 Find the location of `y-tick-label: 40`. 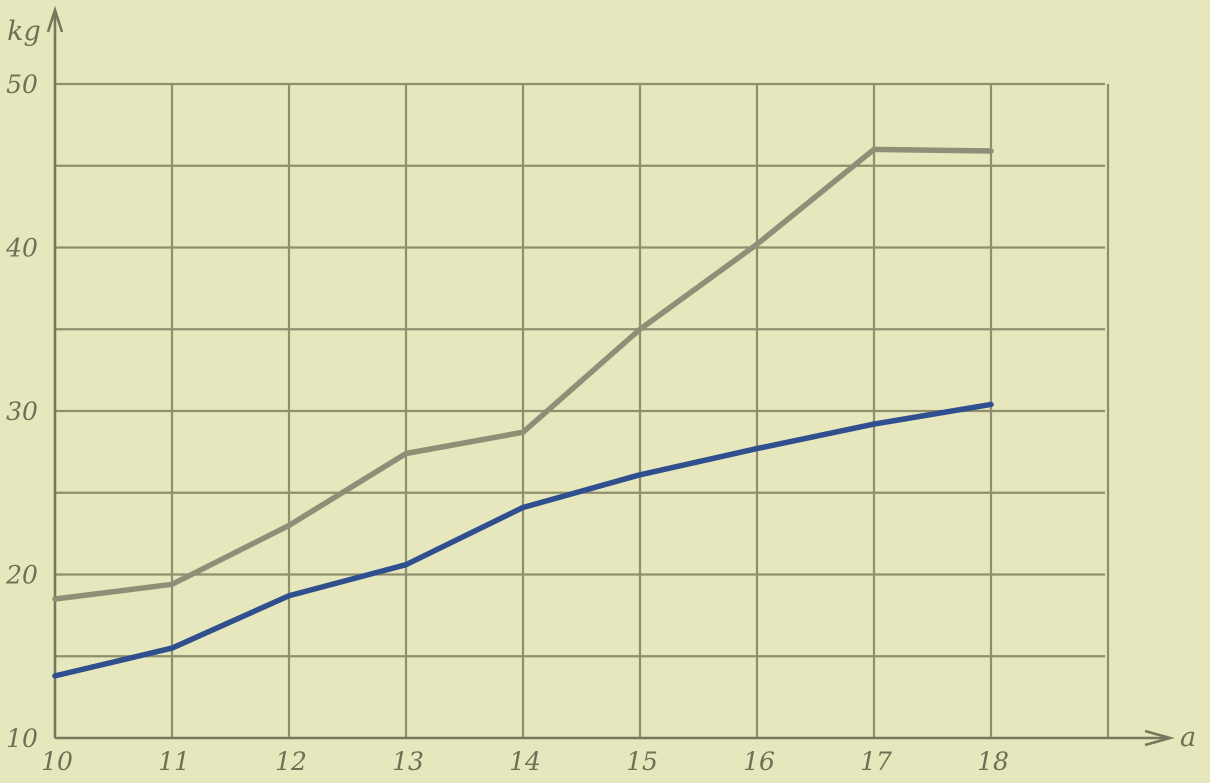

y-tick-label: 40 is located at coordinates (21, 248).